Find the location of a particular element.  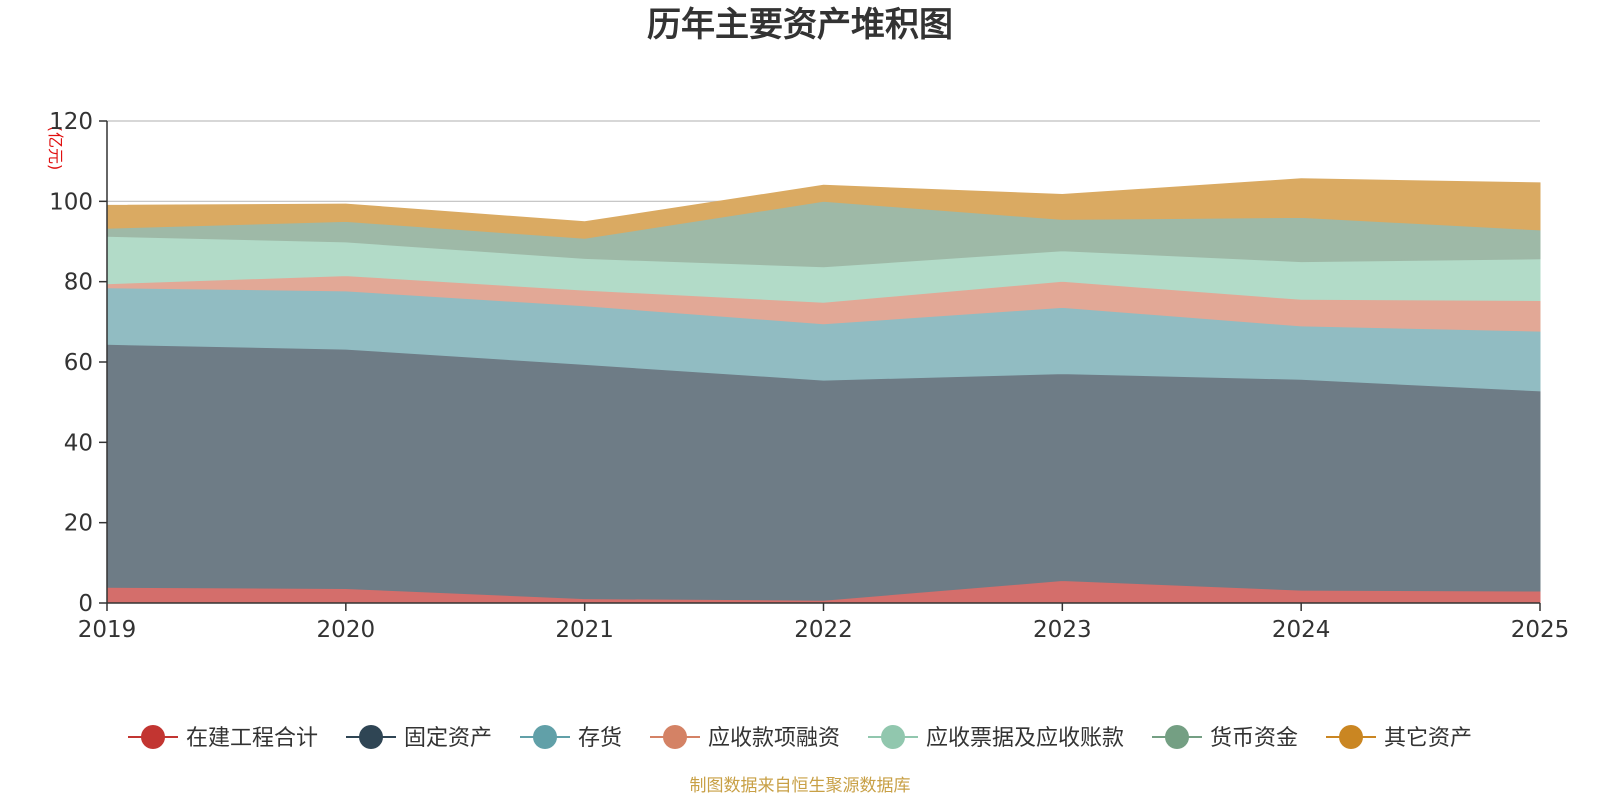

y-tick-label: 80 is located at coordinates (78, 283).